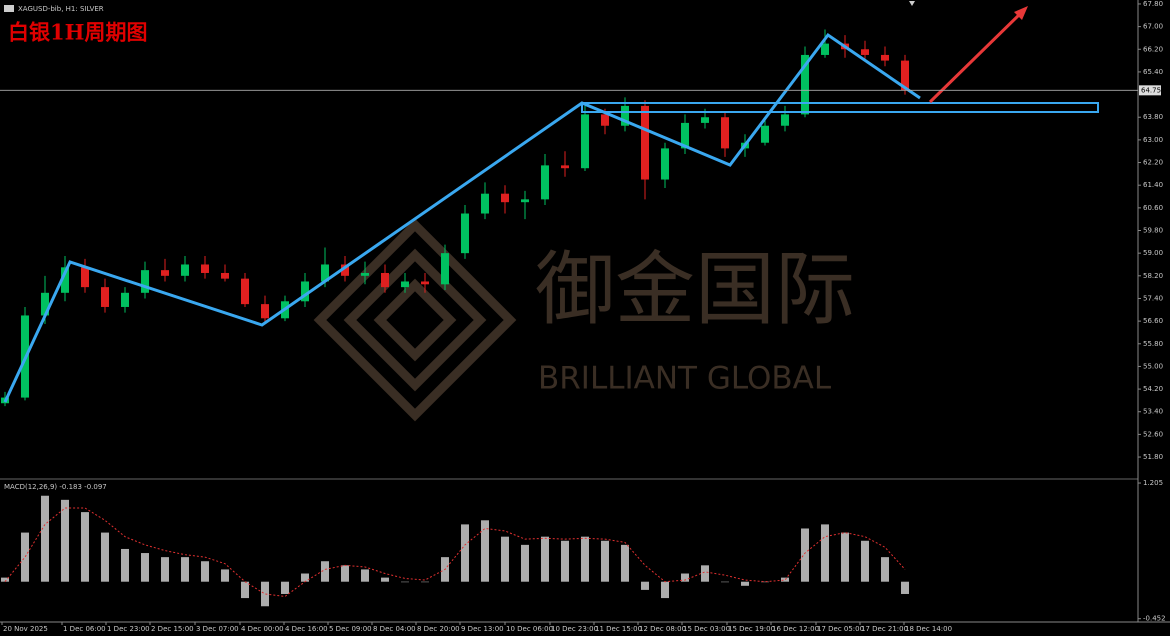  What do you see at coordinates (1154, 619) in the screenshot?
I see `y-tick-label: -0.452` at bounding box center [1154, 619].